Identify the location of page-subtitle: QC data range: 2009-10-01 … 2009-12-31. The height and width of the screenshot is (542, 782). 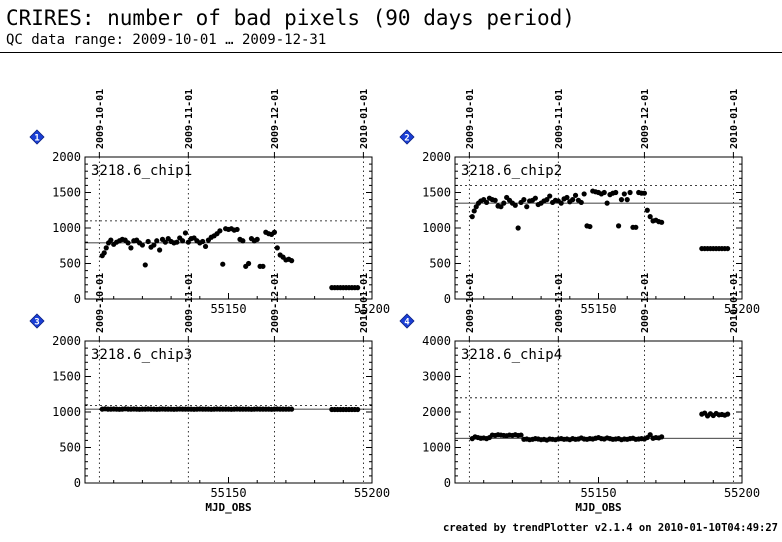
(166, 40).